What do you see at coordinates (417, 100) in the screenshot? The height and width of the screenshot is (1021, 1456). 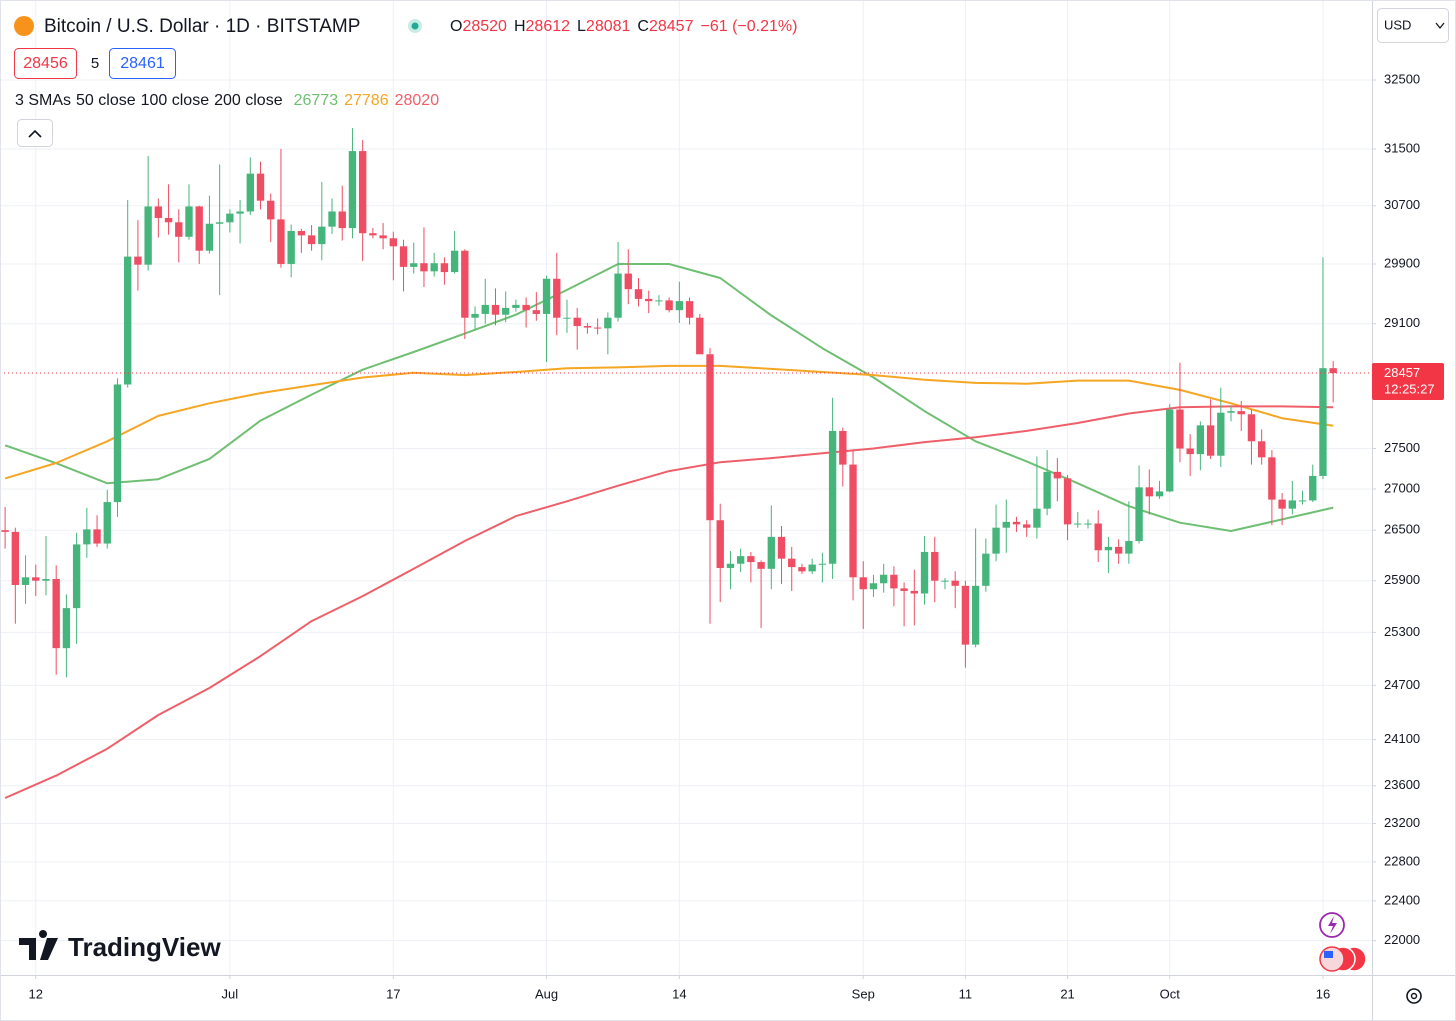 I see `legend-value: 28020` at bounding box center [417, 100].